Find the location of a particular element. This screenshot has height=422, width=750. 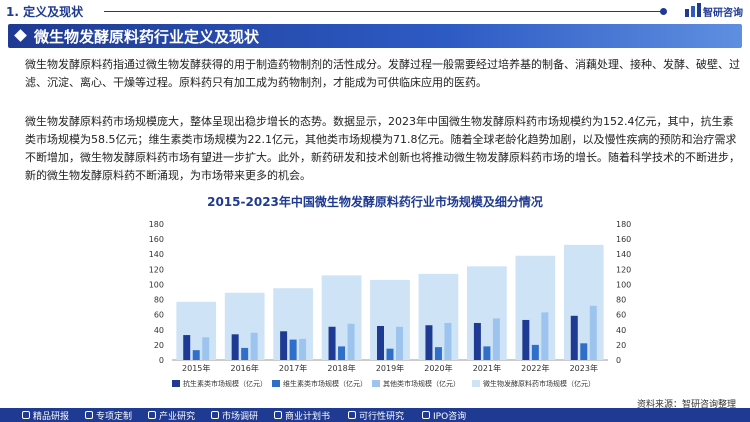

y-right-tick-label: 20 is located at coordinates (621, 345).